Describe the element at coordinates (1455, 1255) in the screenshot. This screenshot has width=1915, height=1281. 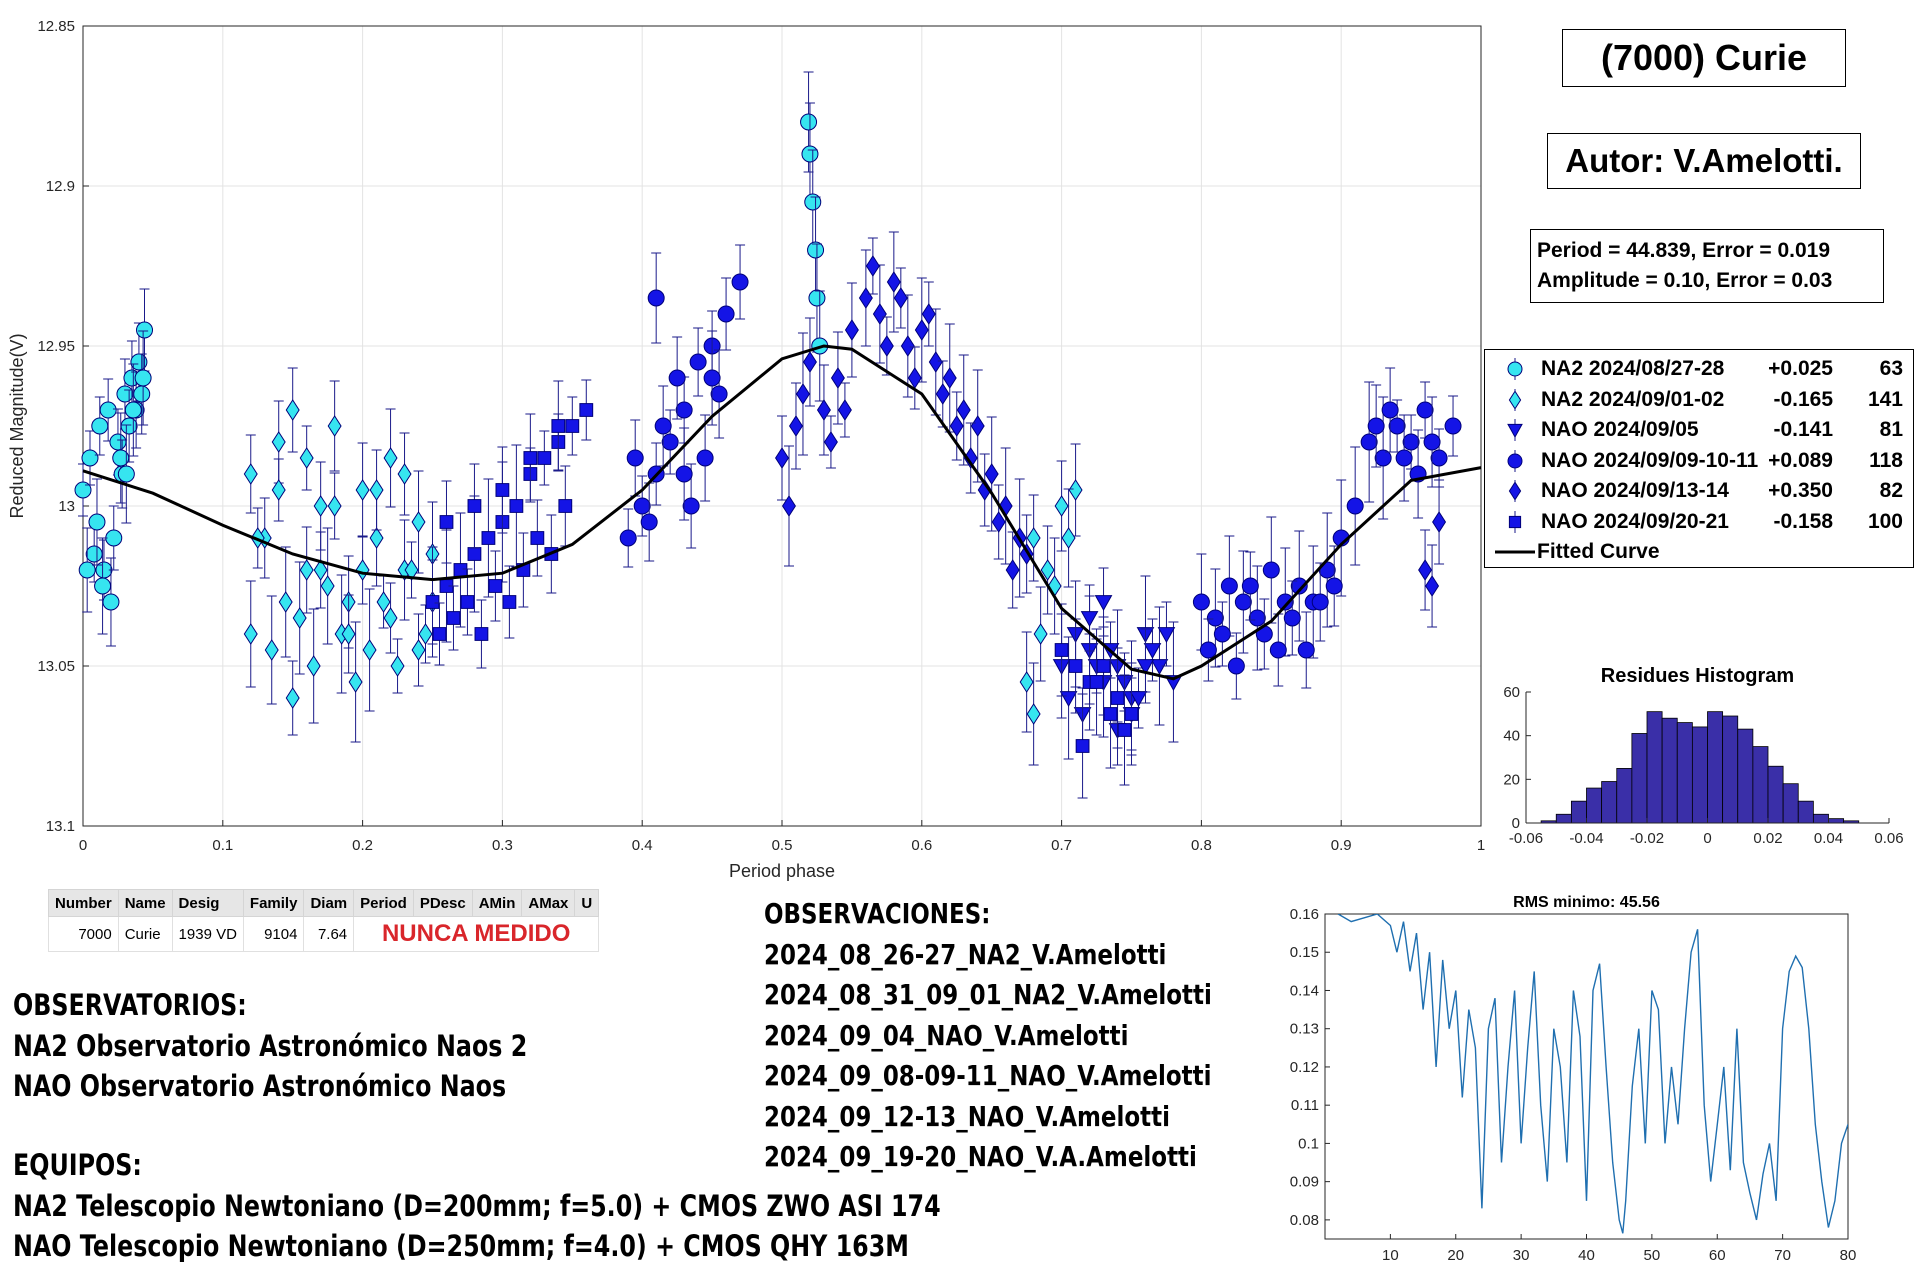
I see `rms-x-tick-label: 20` at that location.